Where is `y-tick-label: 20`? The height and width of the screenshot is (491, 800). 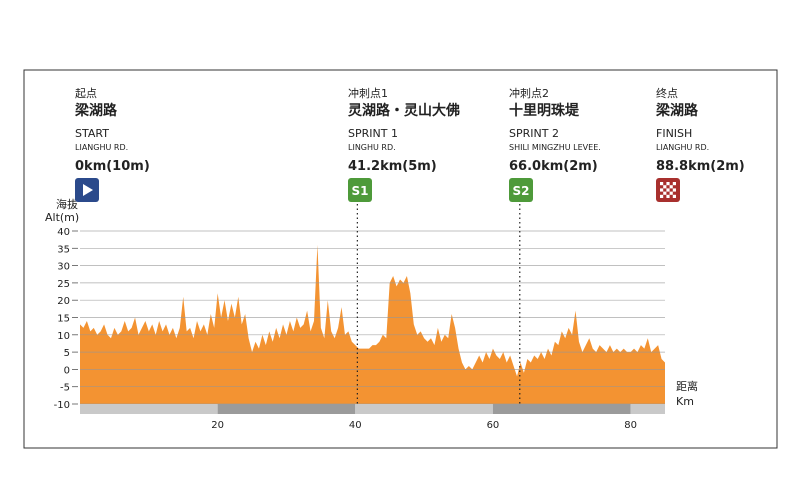 y-tick-label: 20 is located at coordinates (63, 301).